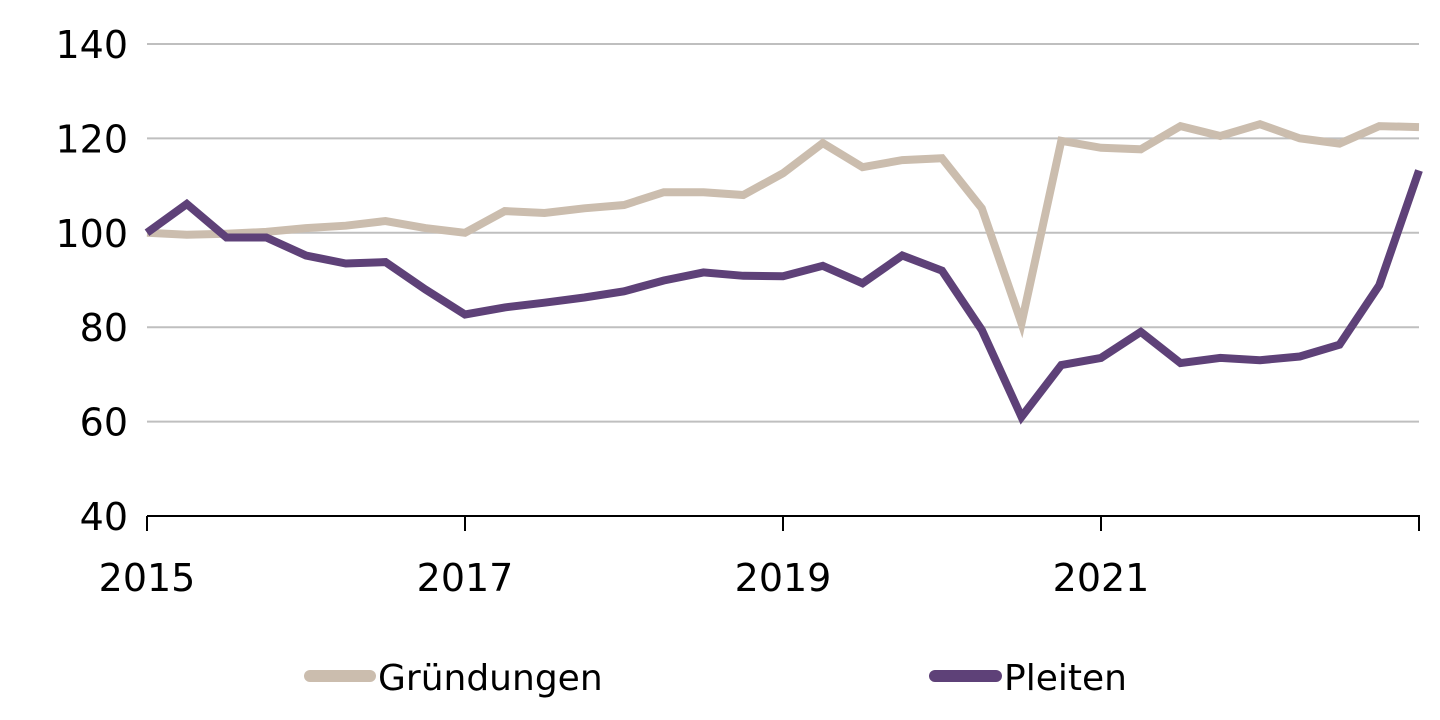 The height and width of the screenshot is (720, 1440). Describe the element at coordinates (783, 578) in the screenshot. I see `x-tick-label: 2019` at that location.